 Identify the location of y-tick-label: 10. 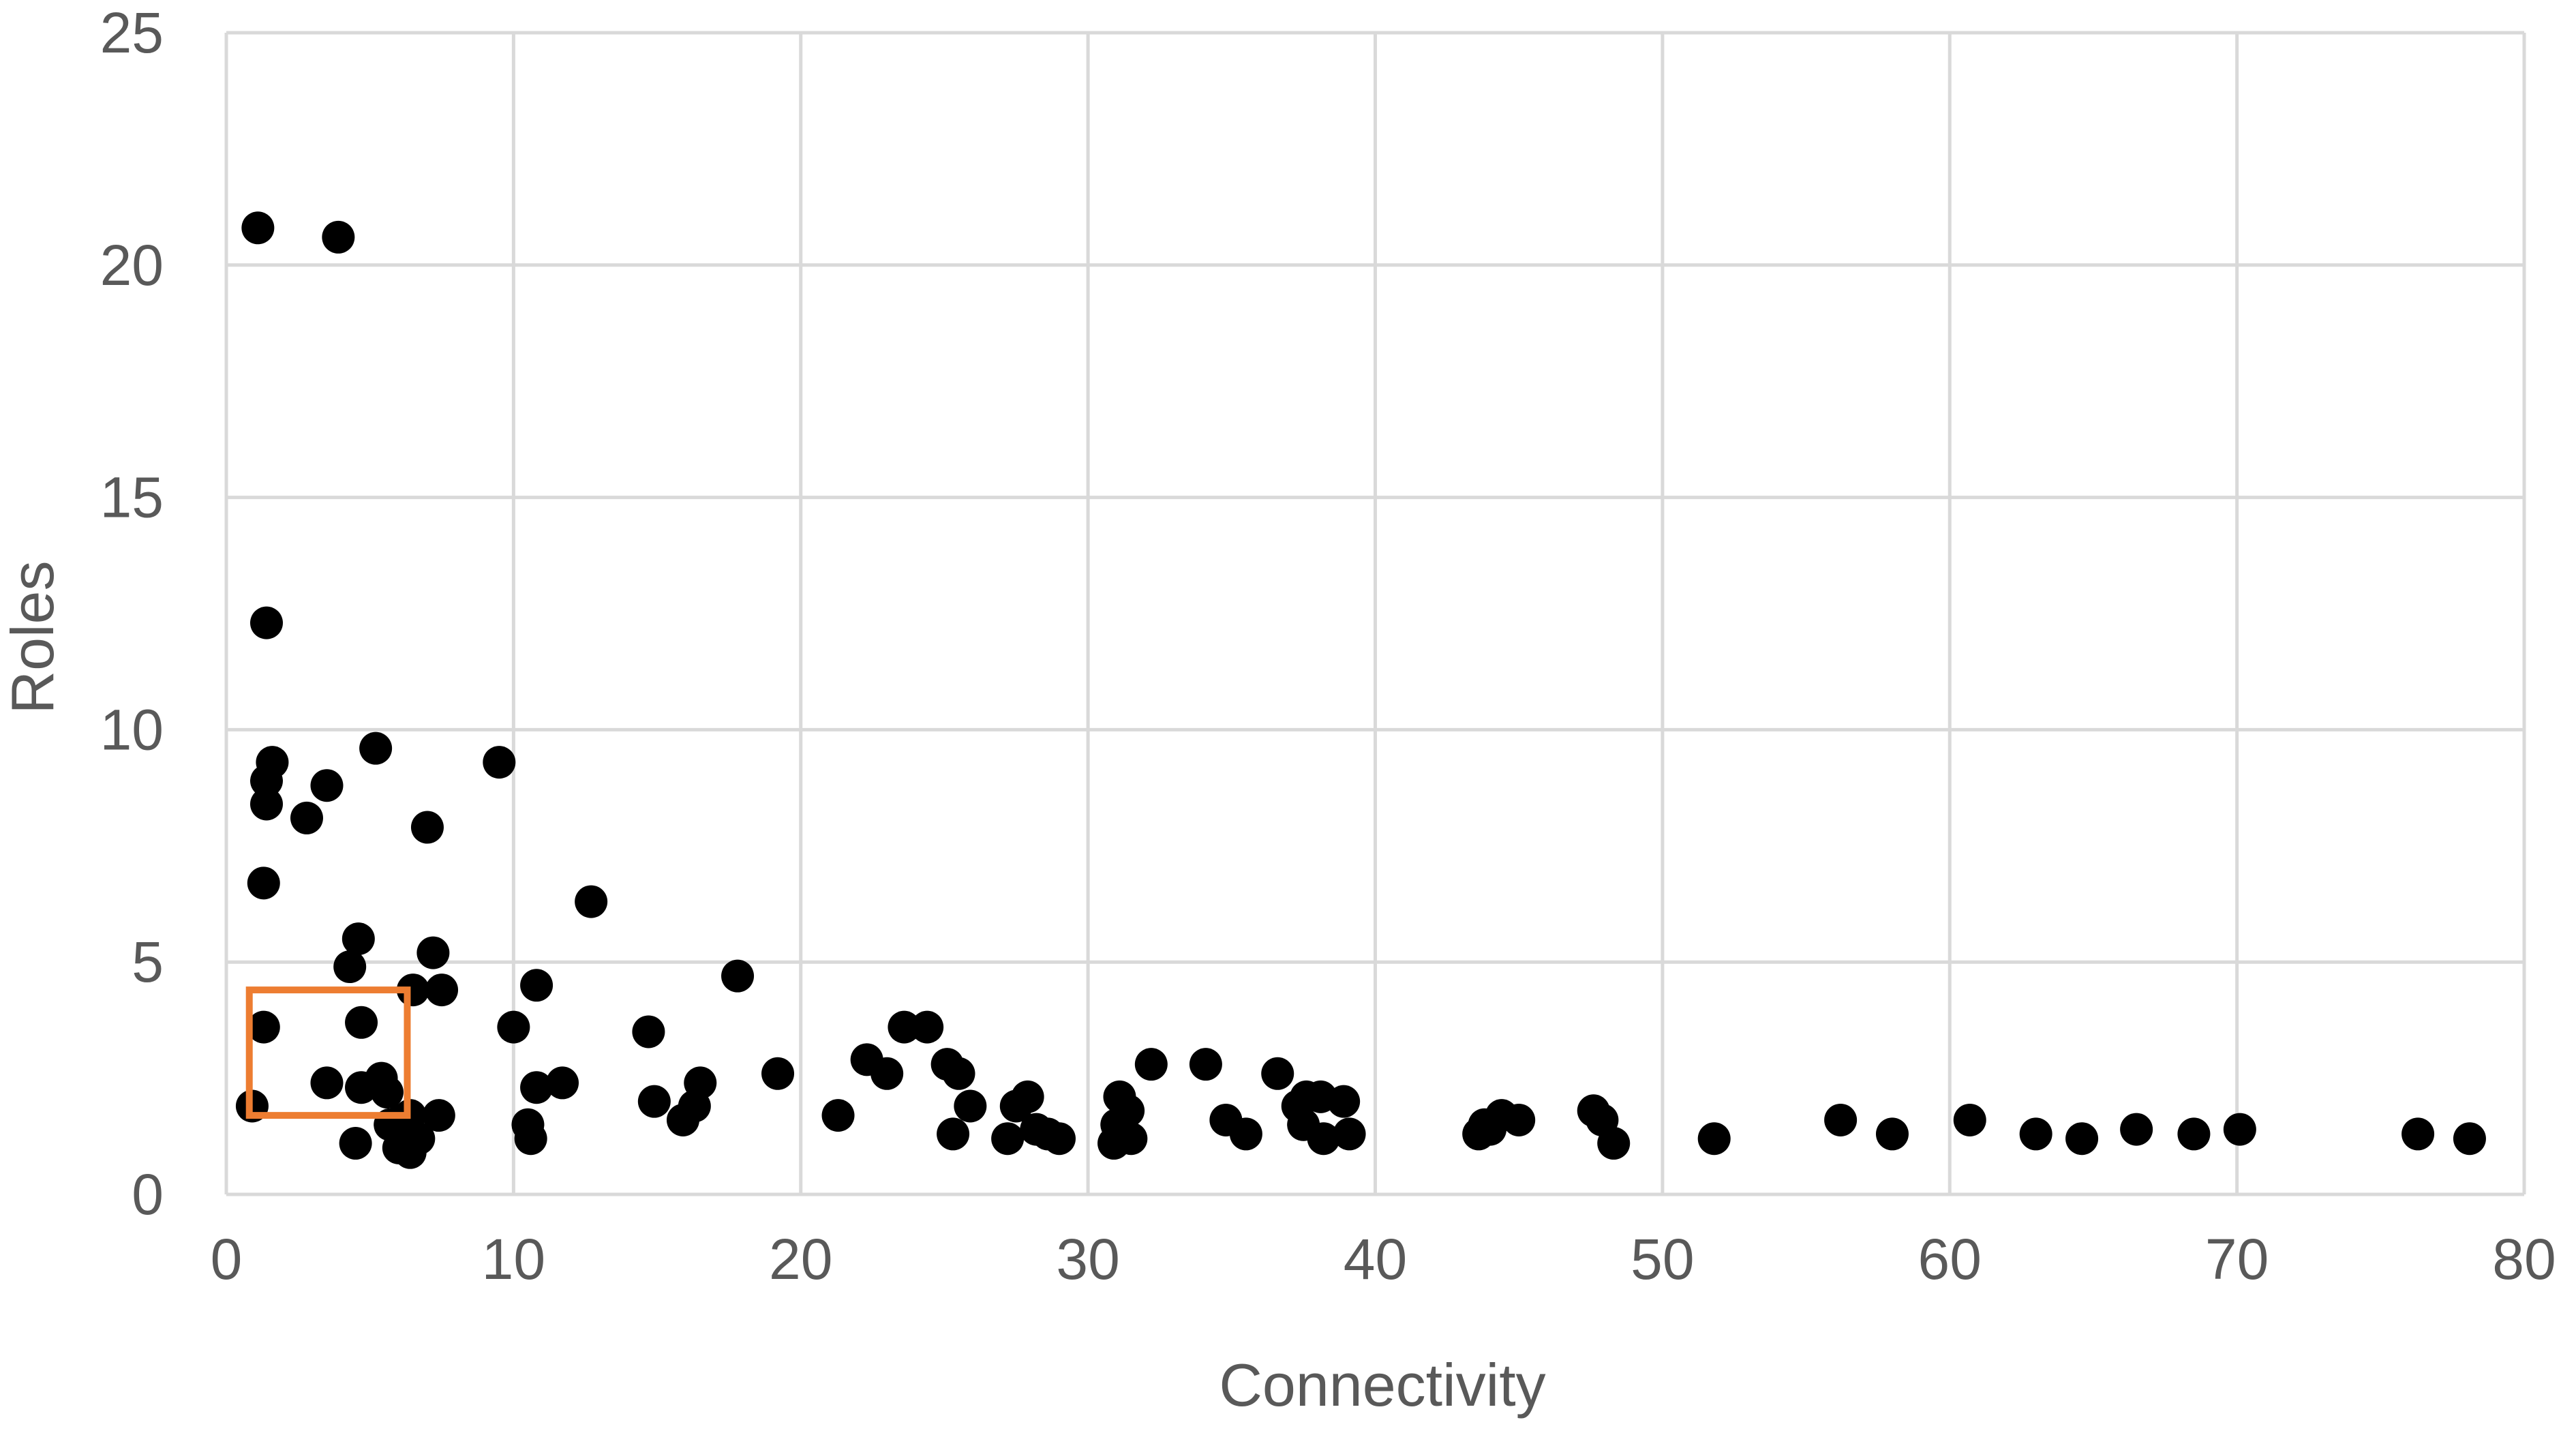
(132, 729).